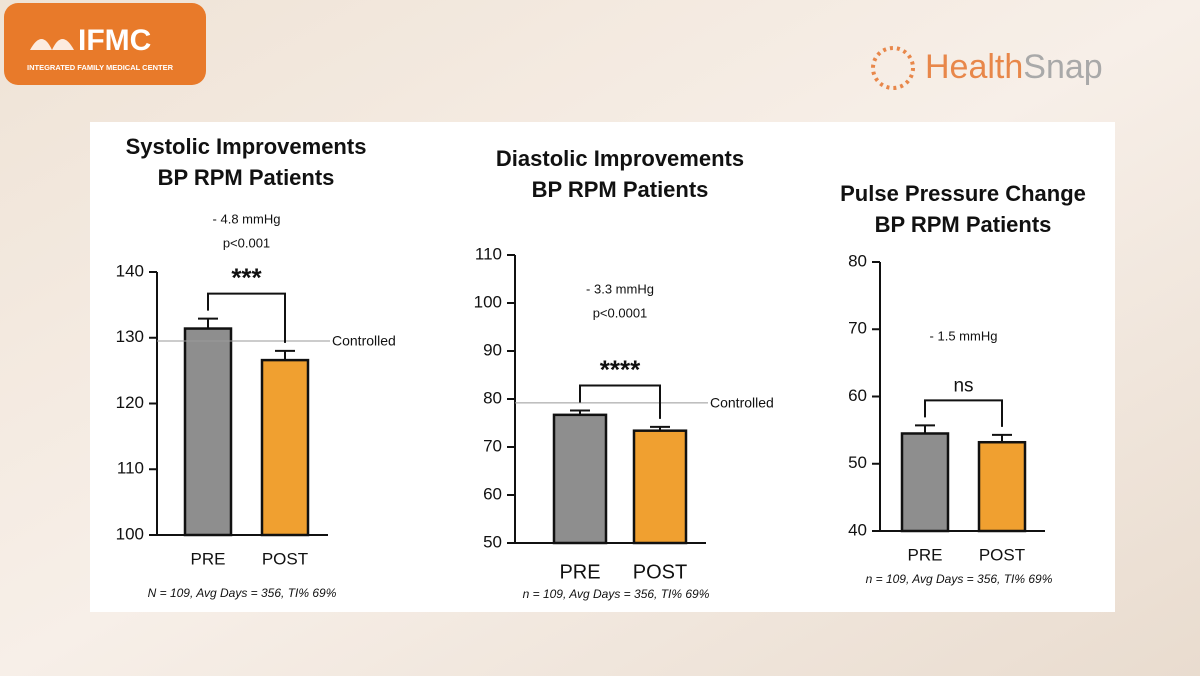 The width and height of the screenshot is (1200, 681). I want to click on y-tick-label: 130, so click(130, 336).